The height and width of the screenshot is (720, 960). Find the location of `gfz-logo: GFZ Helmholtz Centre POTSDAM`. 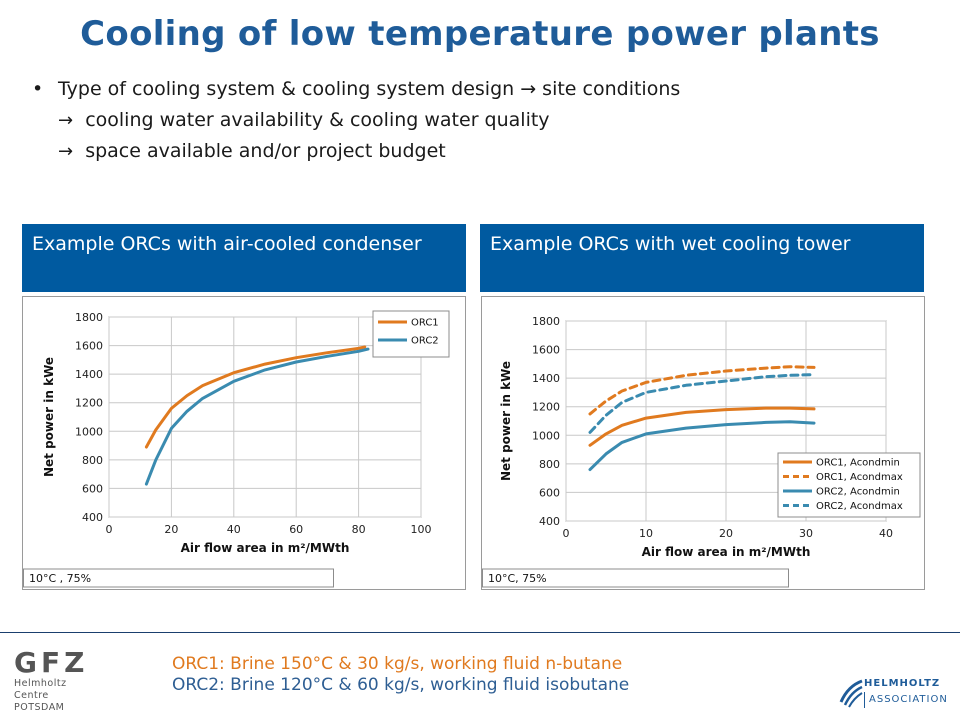

gfz-logo: GFZ Helmholtz Centre POTSDAM is located at coordinates (56, 681).